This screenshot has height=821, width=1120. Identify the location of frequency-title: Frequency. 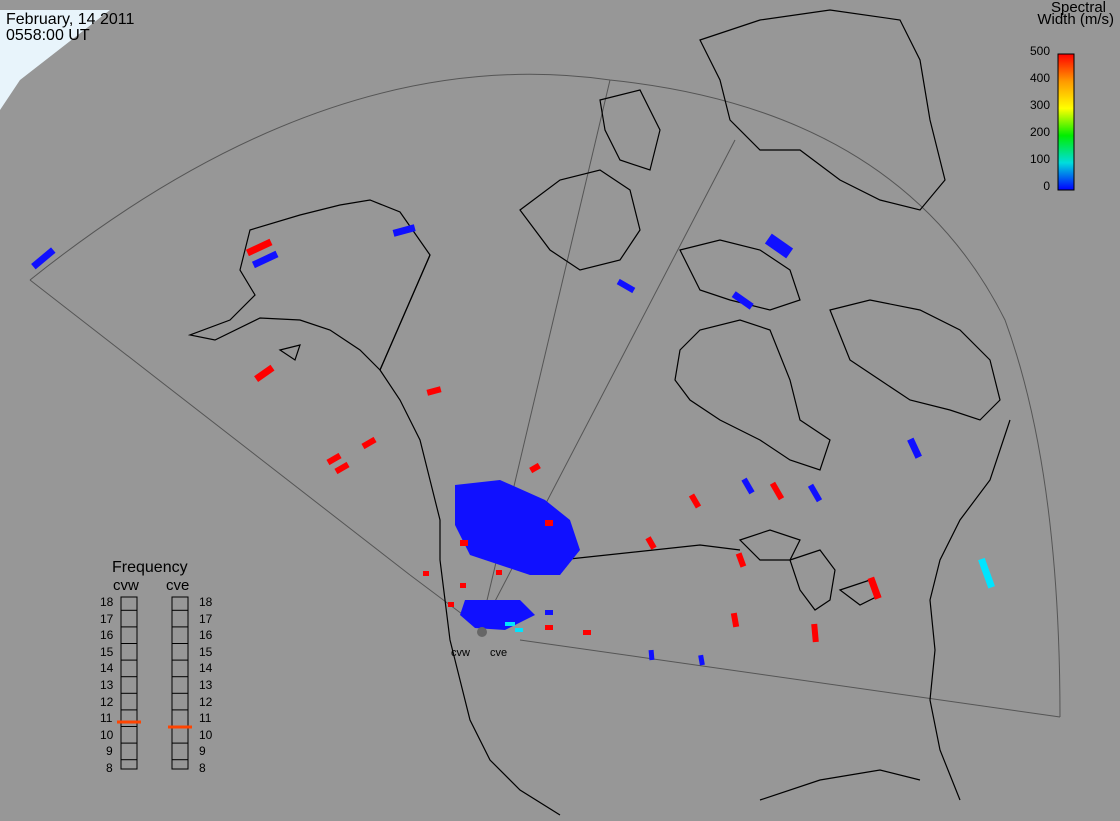
(150, 567).